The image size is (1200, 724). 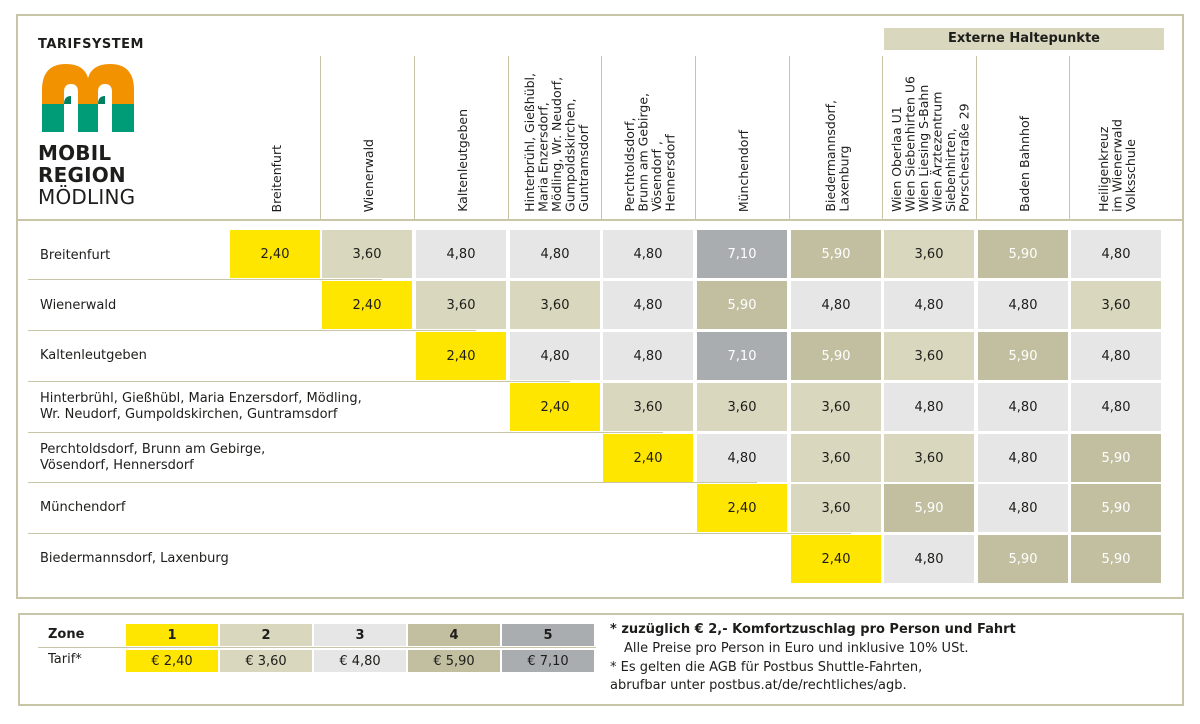 What do you see at coordinates (360, 661) in the screenshot?
I see `legend-price-cell: € 4,80` at bounding box center [360, 661].